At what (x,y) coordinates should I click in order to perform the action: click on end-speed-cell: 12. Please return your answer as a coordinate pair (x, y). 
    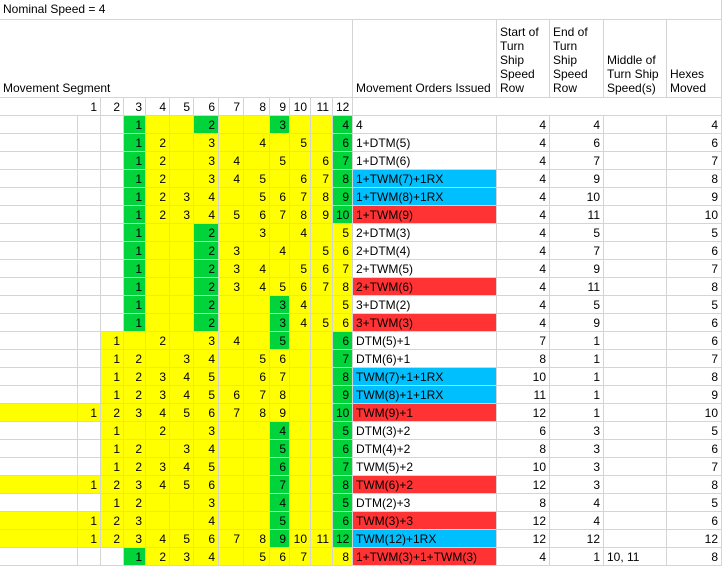
    Looking at the image, I should click on (577, 539).